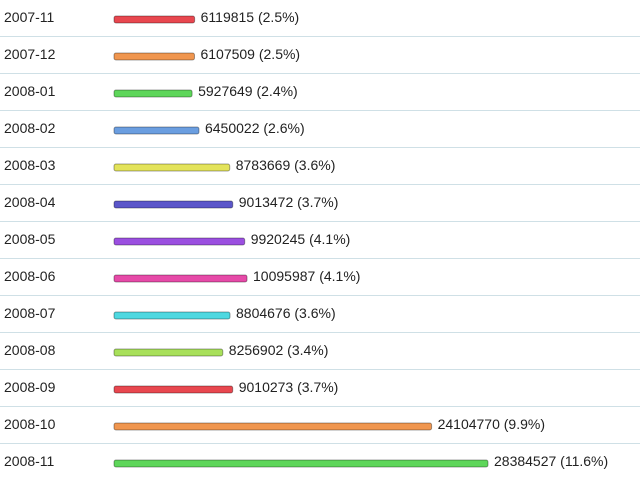 The width and height of the screenshot is (640, 480). I want to click on value-label: 24104770 (9.9%), so click(491, 424).